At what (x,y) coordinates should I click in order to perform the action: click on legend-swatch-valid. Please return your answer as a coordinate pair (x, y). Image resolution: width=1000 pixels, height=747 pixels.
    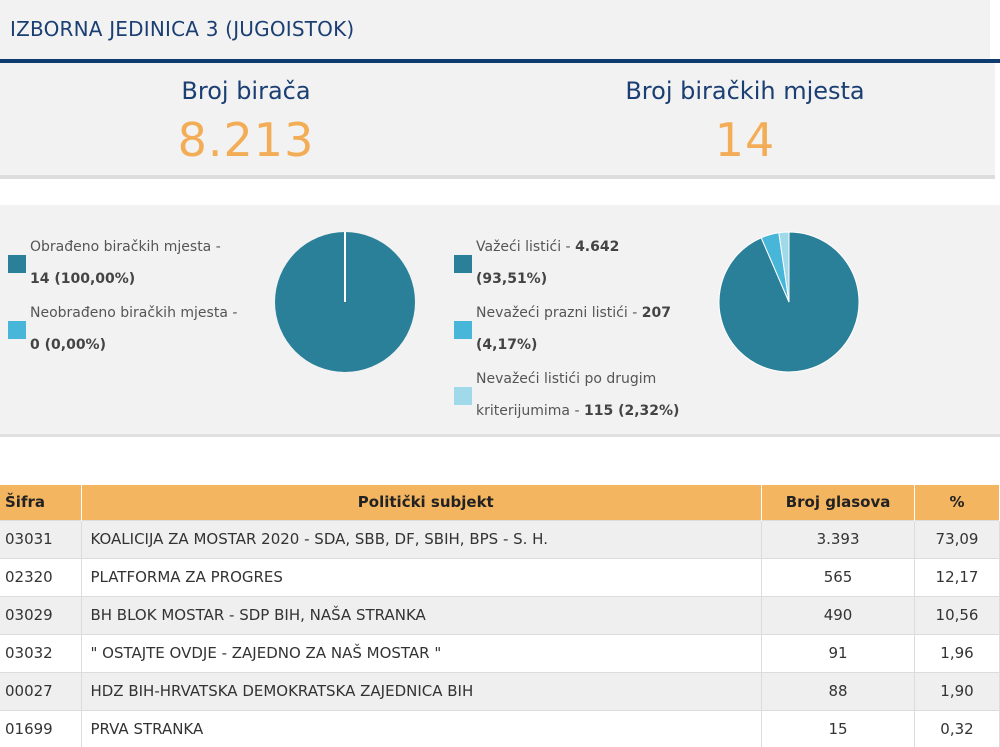
    Looking at the image, I should click on (463, 264).